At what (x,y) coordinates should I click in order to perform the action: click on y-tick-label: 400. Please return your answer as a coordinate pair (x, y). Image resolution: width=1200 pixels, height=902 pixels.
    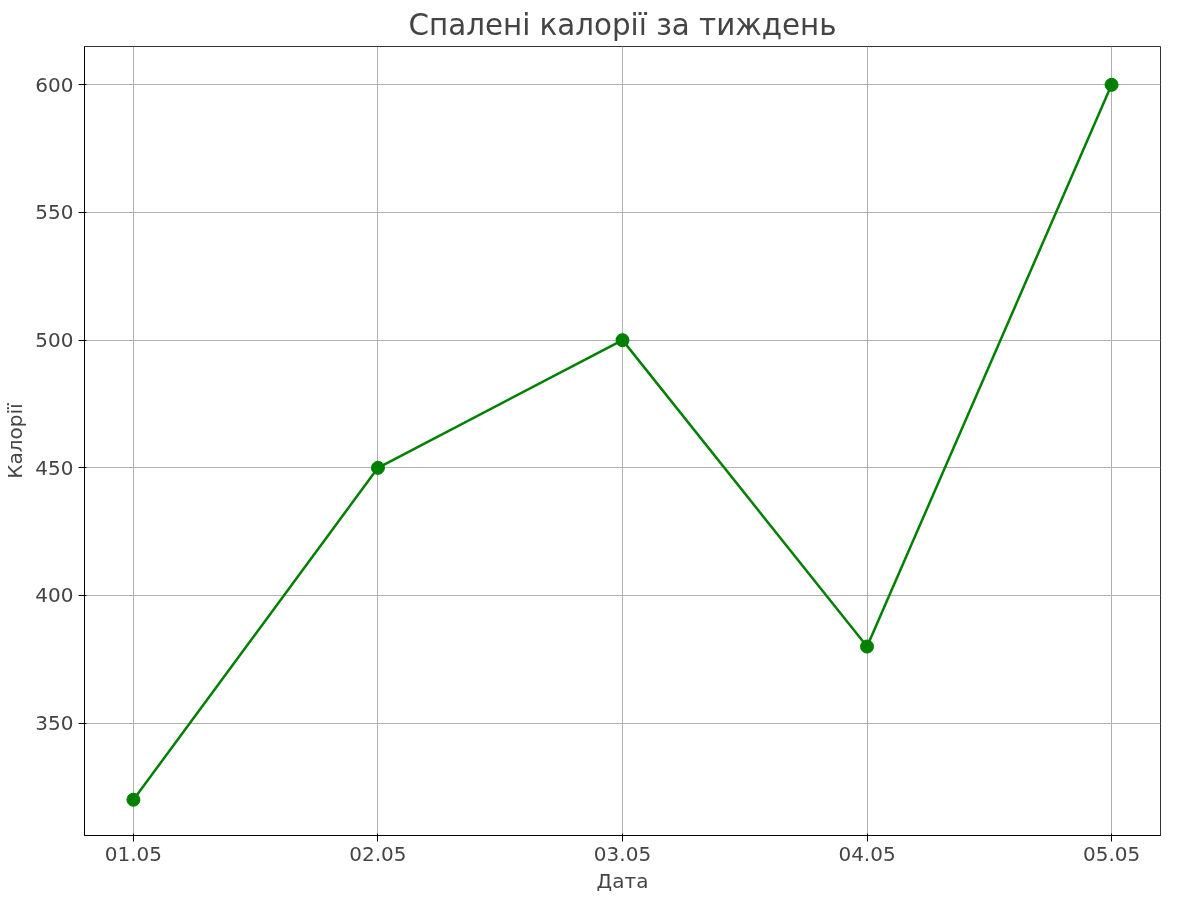
    Looking at the image, I should click on (54, 595).